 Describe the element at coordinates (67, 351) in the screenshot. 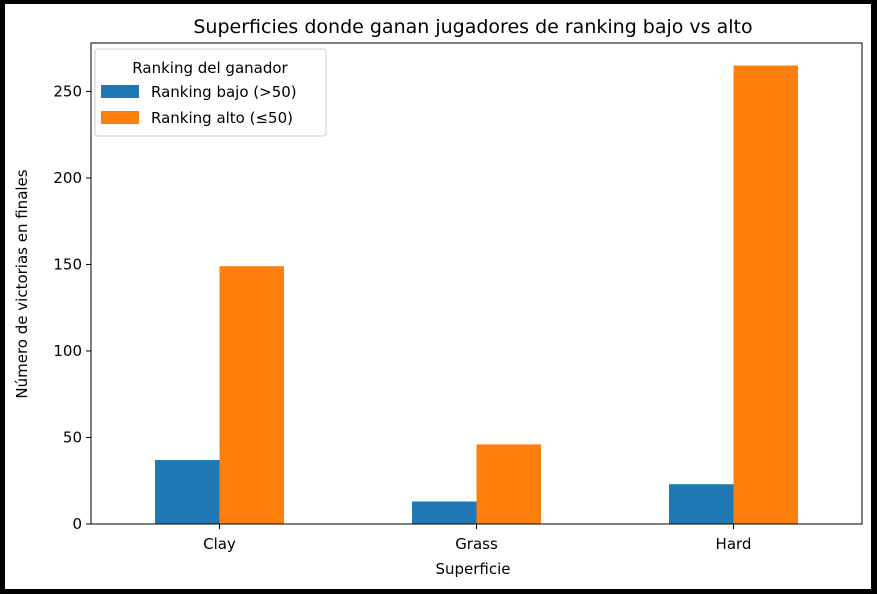

I see `y-tick-label-2: 100` at that location.